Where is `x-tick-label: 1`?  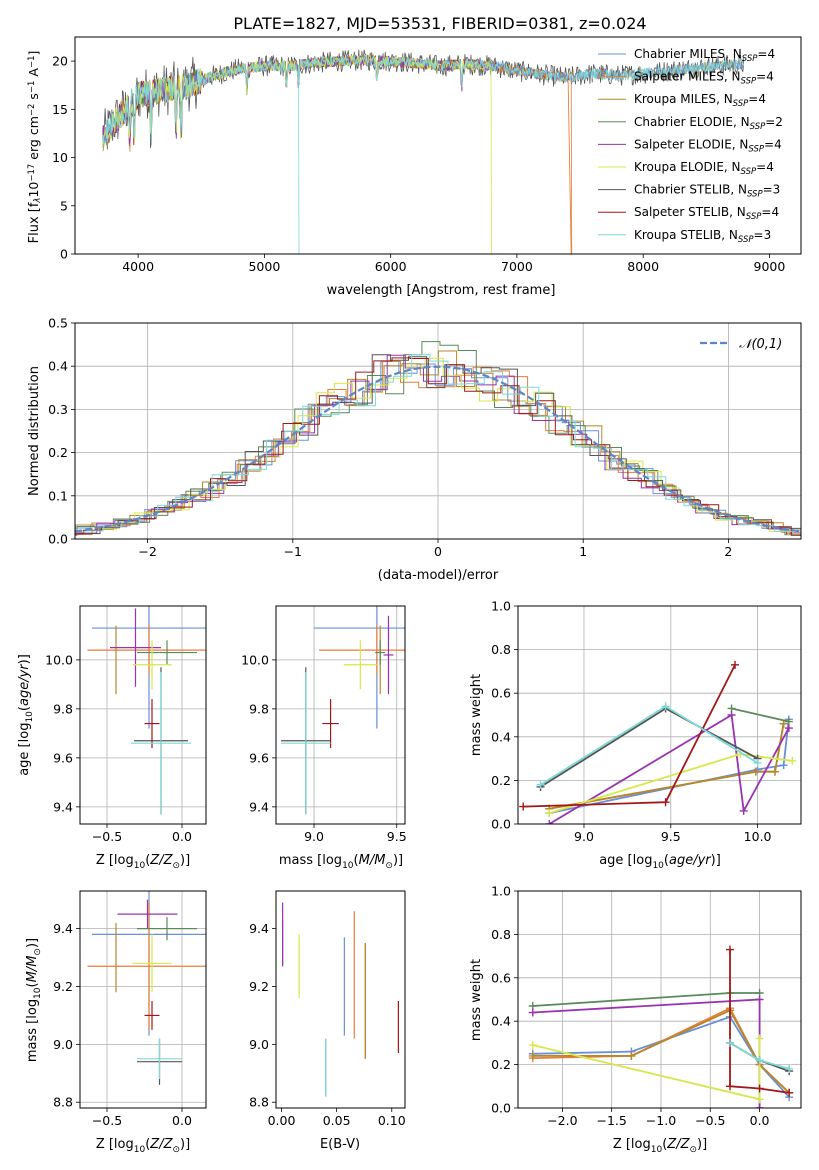 x-tick-label: 1 is located at coordinates (583, 551).